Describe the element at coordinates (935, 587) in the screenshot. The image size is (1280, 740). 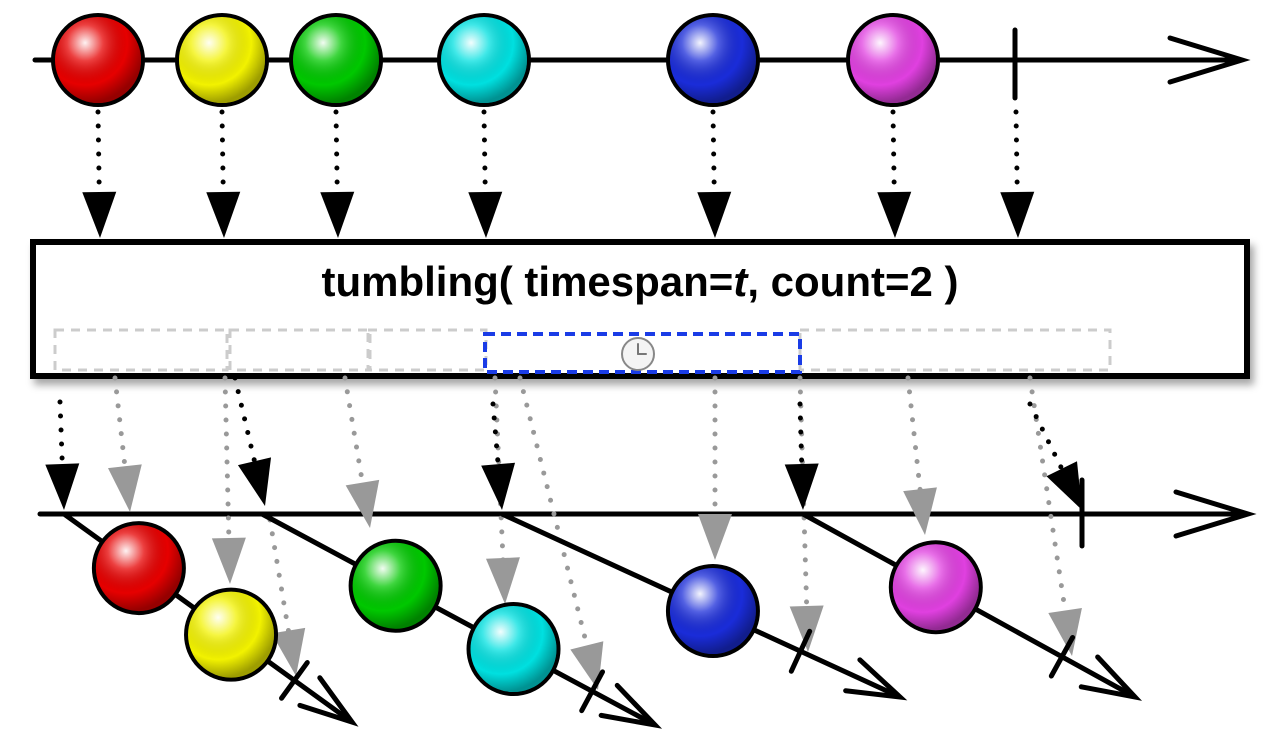
I see `window-4-marble-magenta-highlight` at that location.